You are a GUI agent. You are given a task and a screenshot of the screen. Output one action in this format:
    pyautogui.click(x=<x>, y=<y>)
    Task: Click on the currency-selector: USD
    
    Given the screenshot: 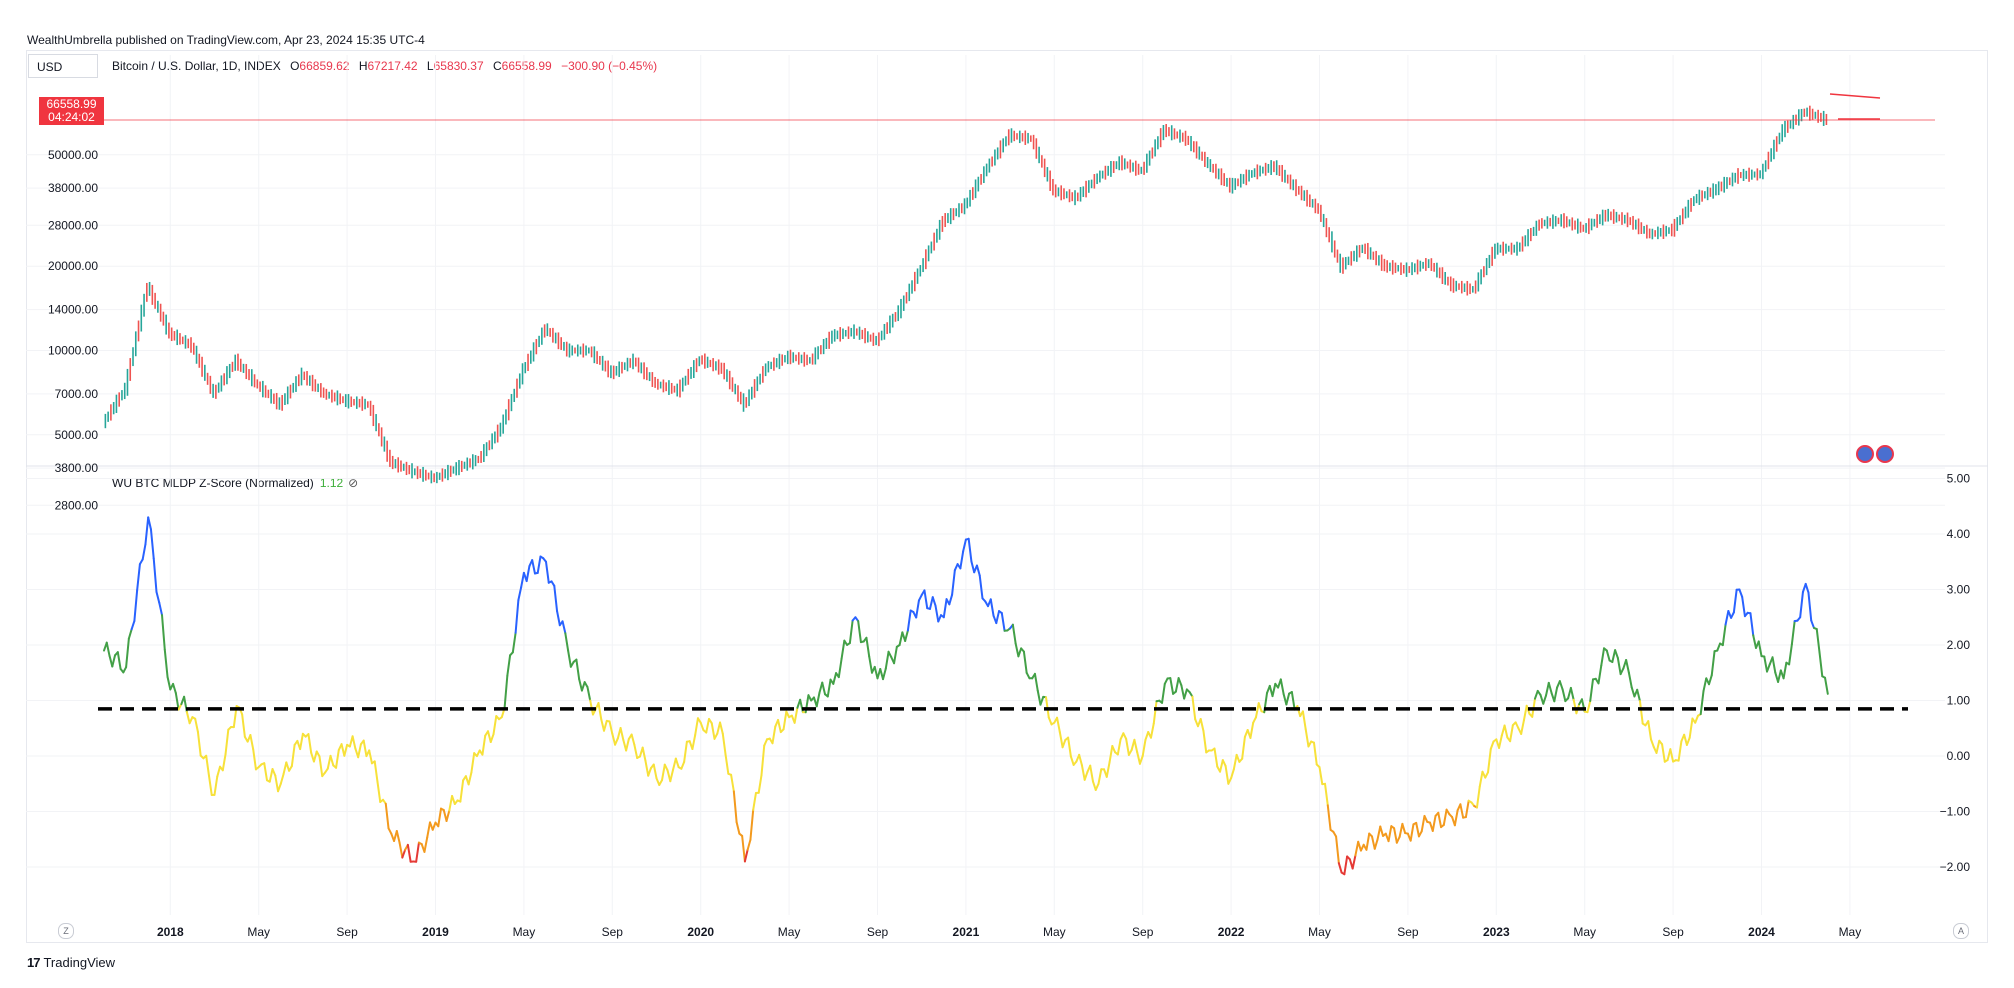 What is the action you would take?
    pyautogui.click(x=63, y=66)
    